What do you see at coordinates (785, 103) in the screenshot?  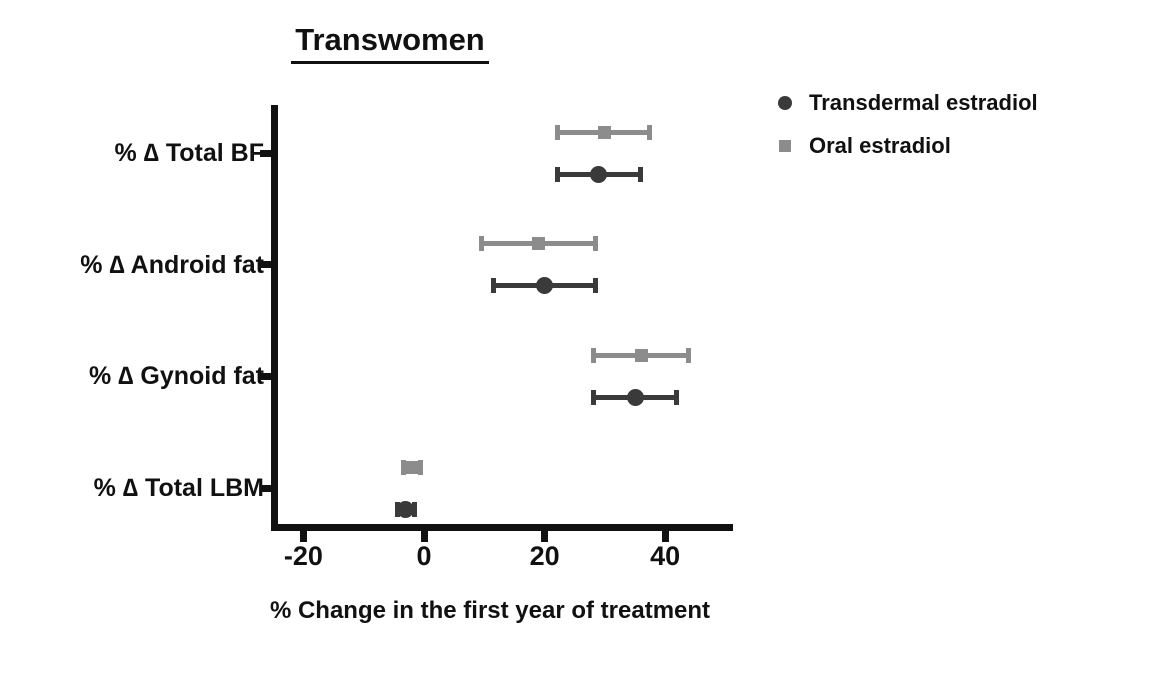 I see `circle-marker-icon` at bounding box center [785, 103].